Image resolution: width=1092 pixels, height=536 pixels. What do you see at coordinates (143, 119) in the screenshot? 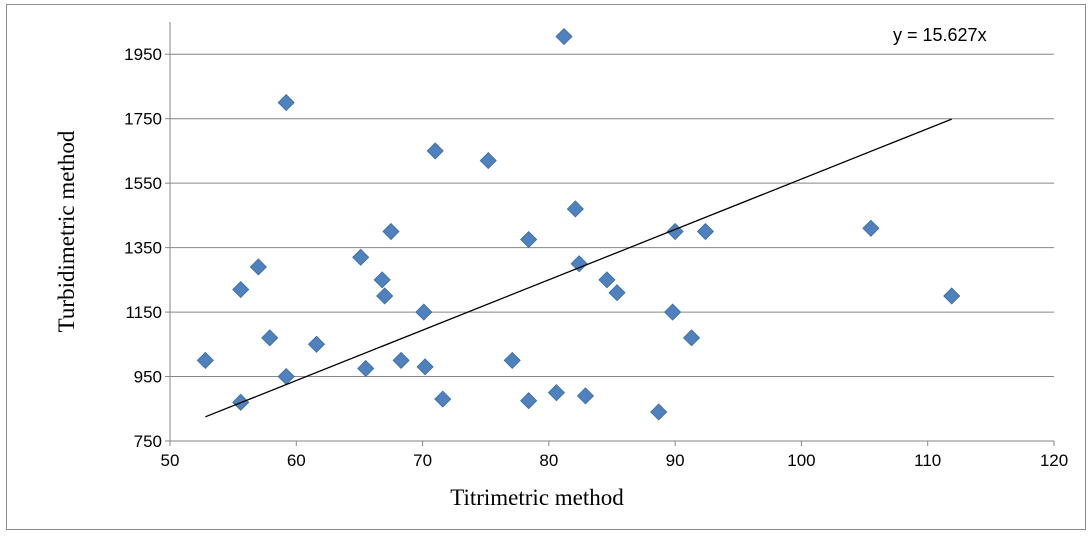
I see `y-tick-label-1750: 1750` at bounding box center [143, 119].